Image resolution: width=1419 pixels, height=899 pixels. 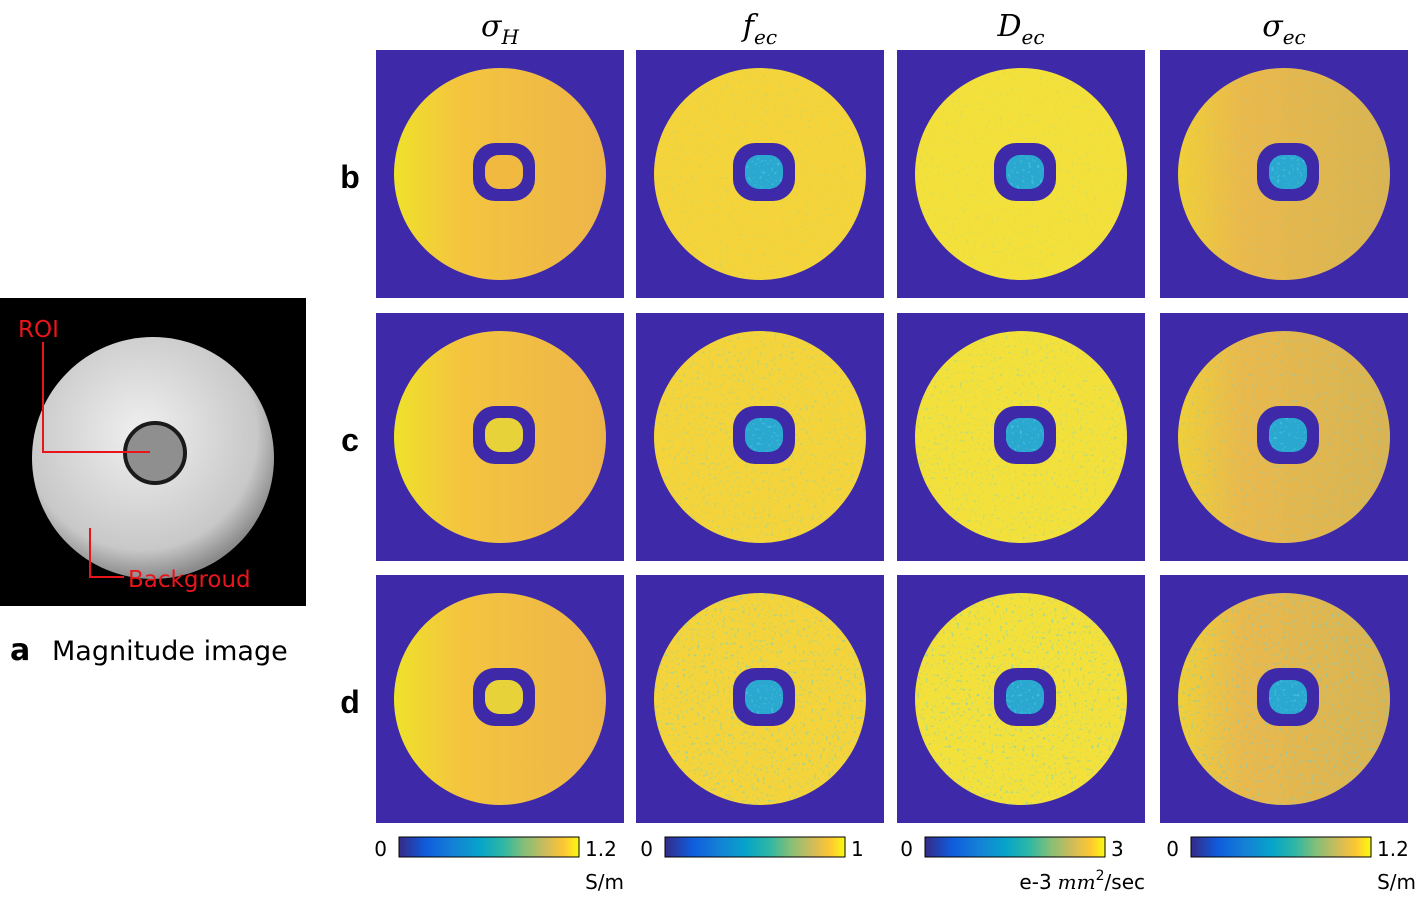 What do you see at coordinates (96, 397) in the screenshot?
I see `roi-pointer` at bounding box center [96, 397].